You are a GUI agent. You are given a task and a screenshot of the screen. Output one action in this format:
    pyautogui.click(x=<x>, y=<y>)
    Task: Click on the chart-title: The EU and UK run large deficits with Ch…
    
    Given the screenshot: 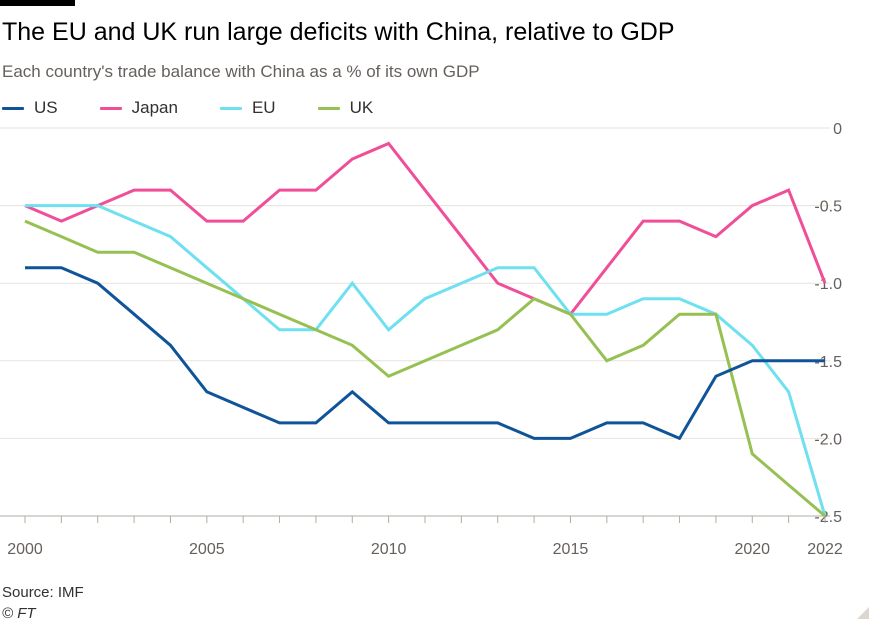 What is the action you would take?
    pyautogui.click(x=338, y=32)
    